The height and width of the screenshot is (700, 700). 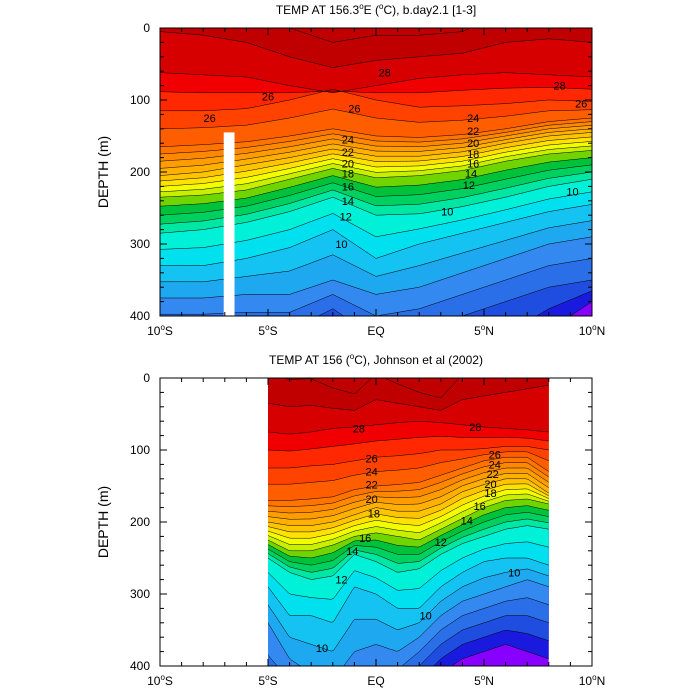 I want to click on chart-title: TEMP AT 156.3oE (oC), b.day2.1 [1-3], so click(x=376, y=9).